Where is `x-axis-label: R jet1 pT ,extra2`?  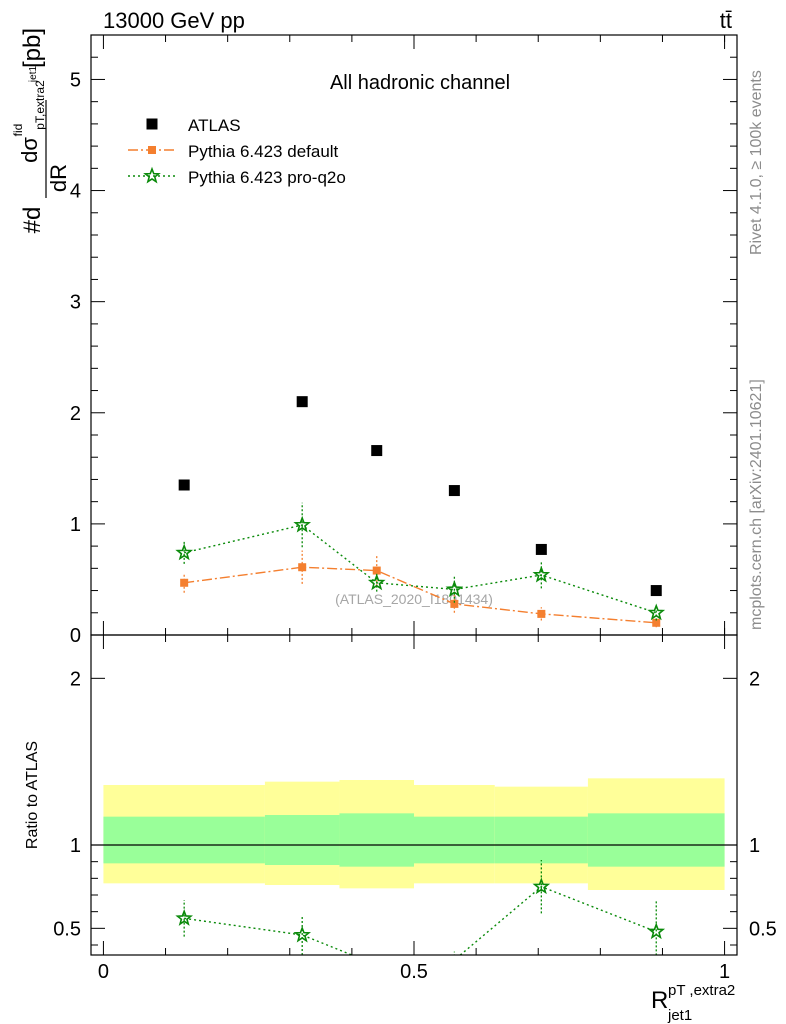
x-axis-label: R jet1 pT ,extra2 is located at coordinates (693, 1003).